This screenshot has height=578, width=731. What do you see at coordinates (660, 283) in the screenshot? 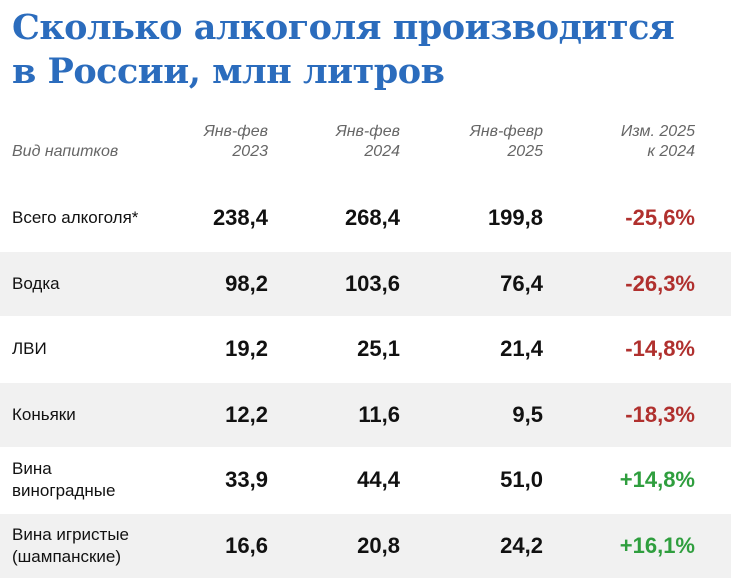
I see `change-value: -26,3%` at bounding box center [660, 283].